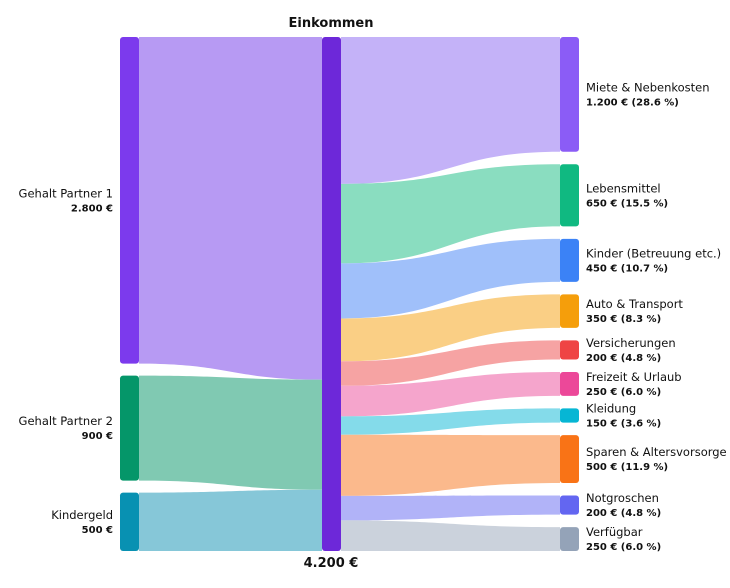 The image size is (730, 588). Describe the element at coordinates (331, 294) in the screenshot. I see `center-node` at that location.